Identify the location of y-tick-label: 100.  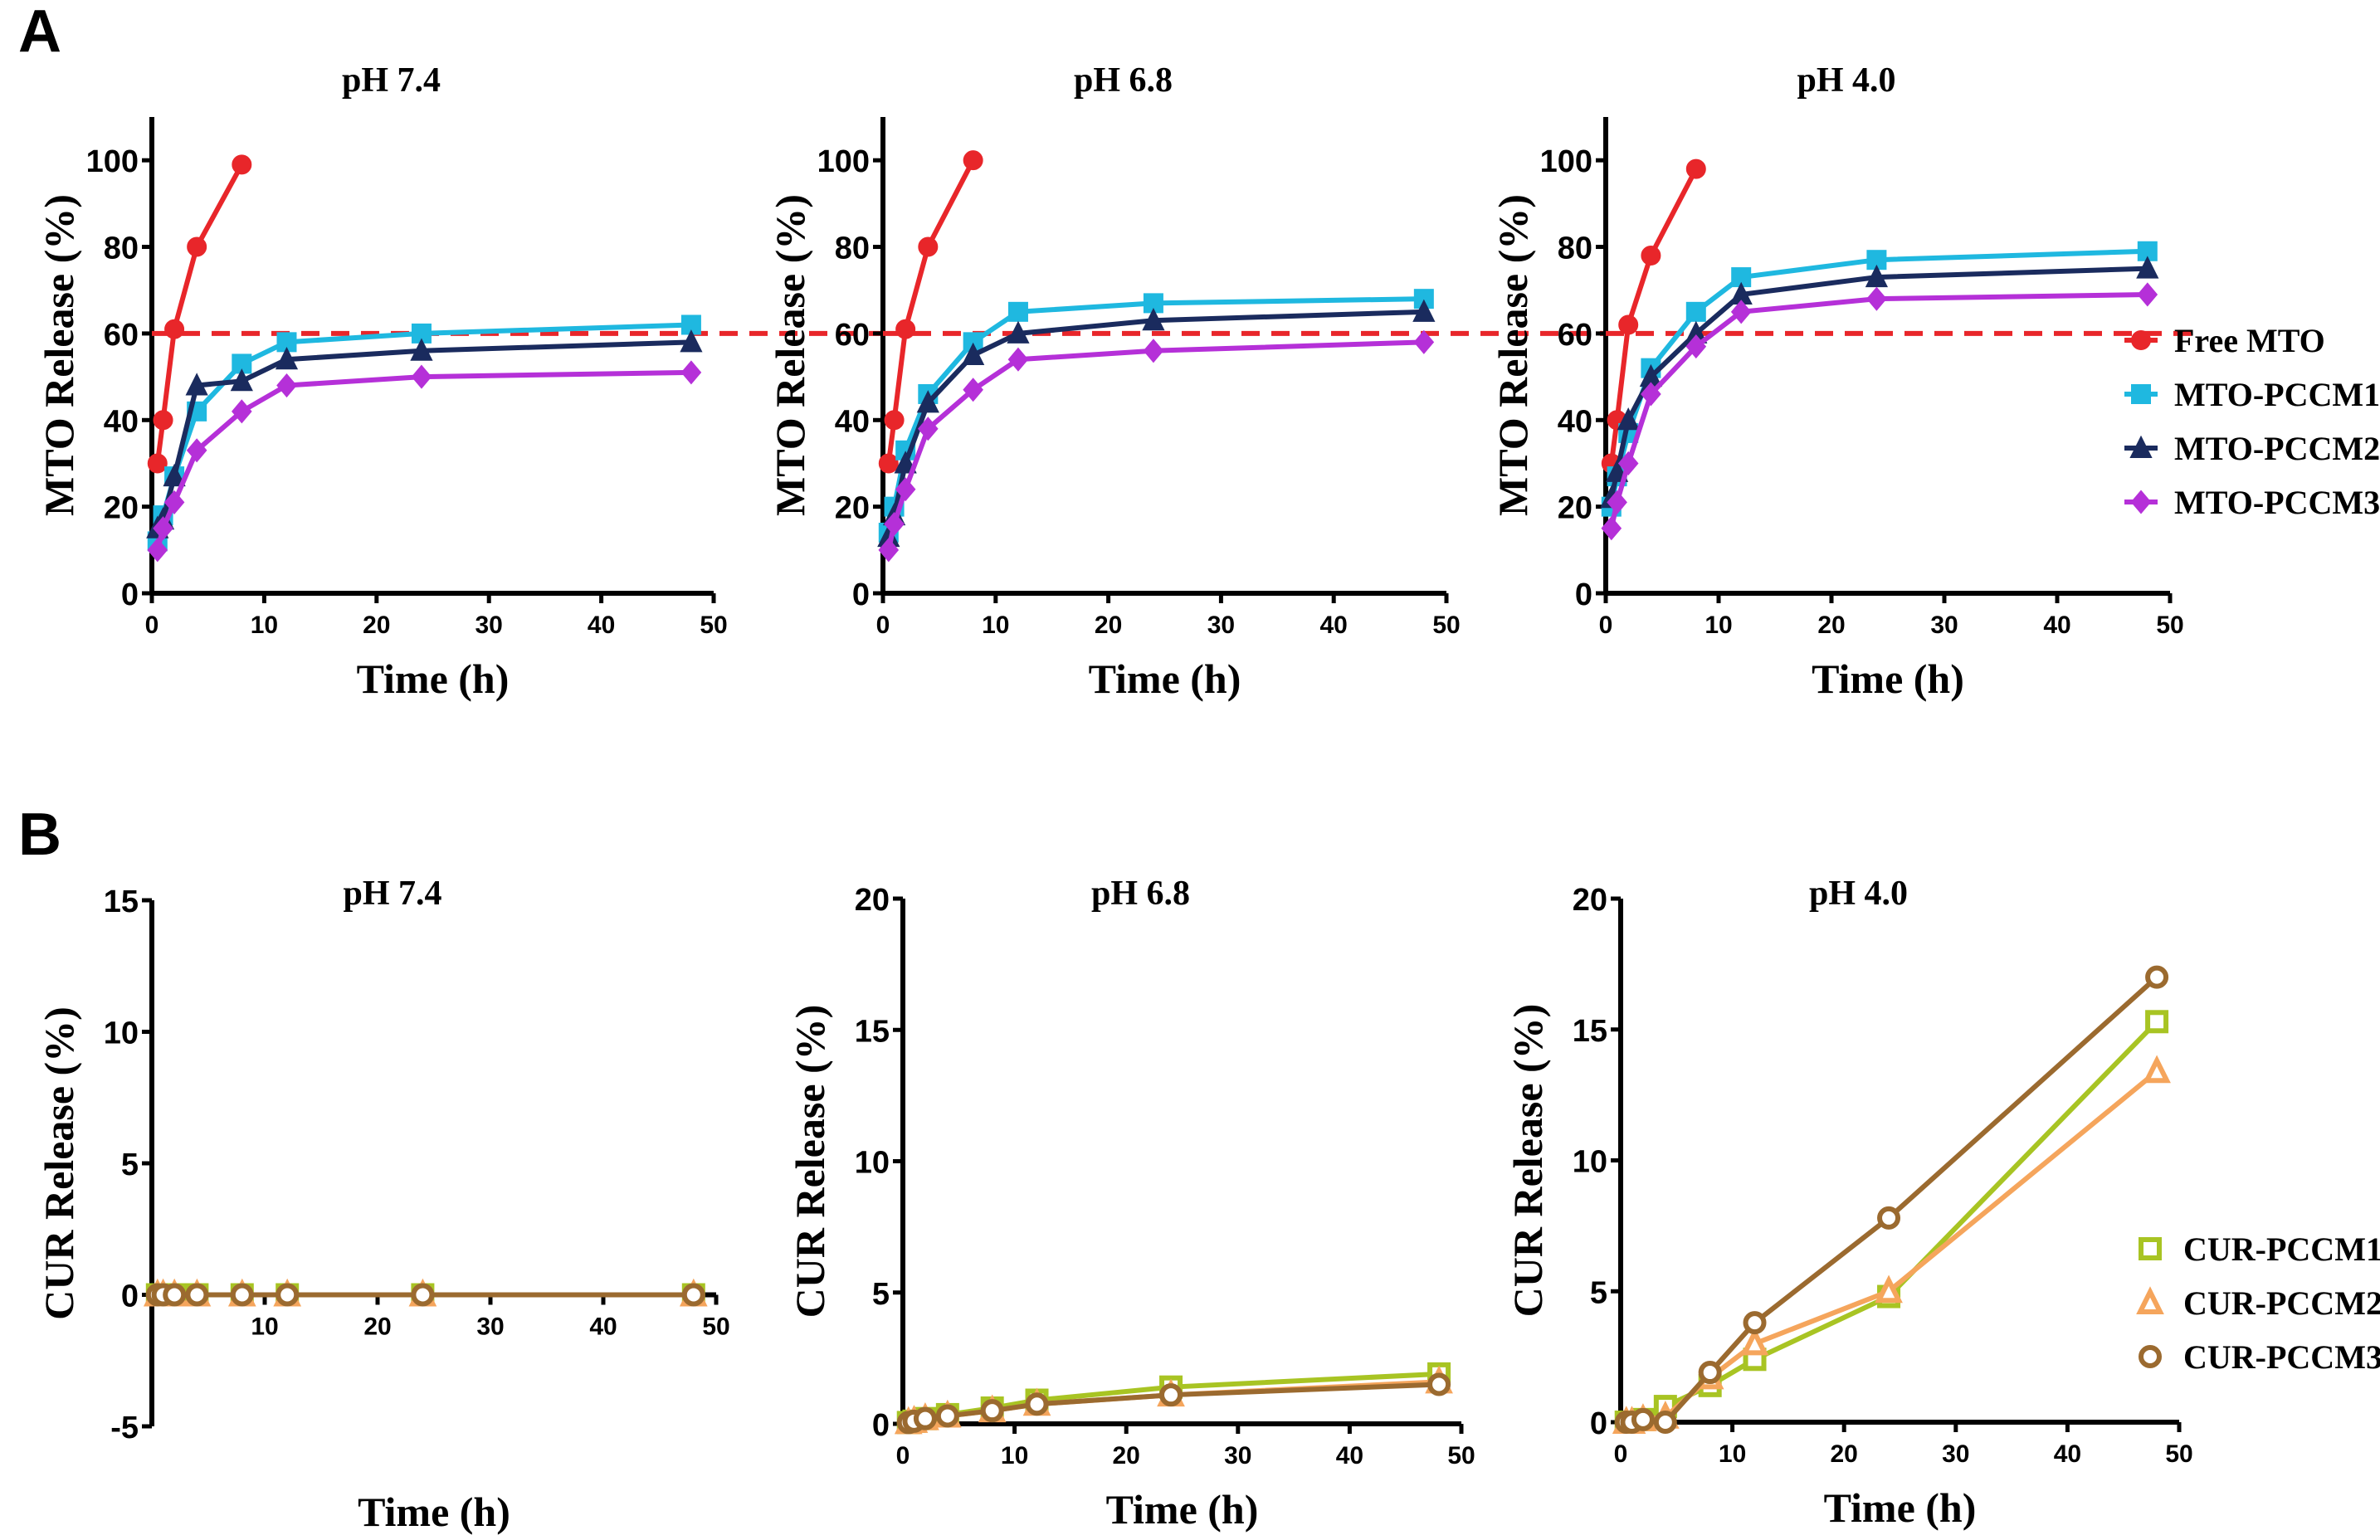
(112, 161).